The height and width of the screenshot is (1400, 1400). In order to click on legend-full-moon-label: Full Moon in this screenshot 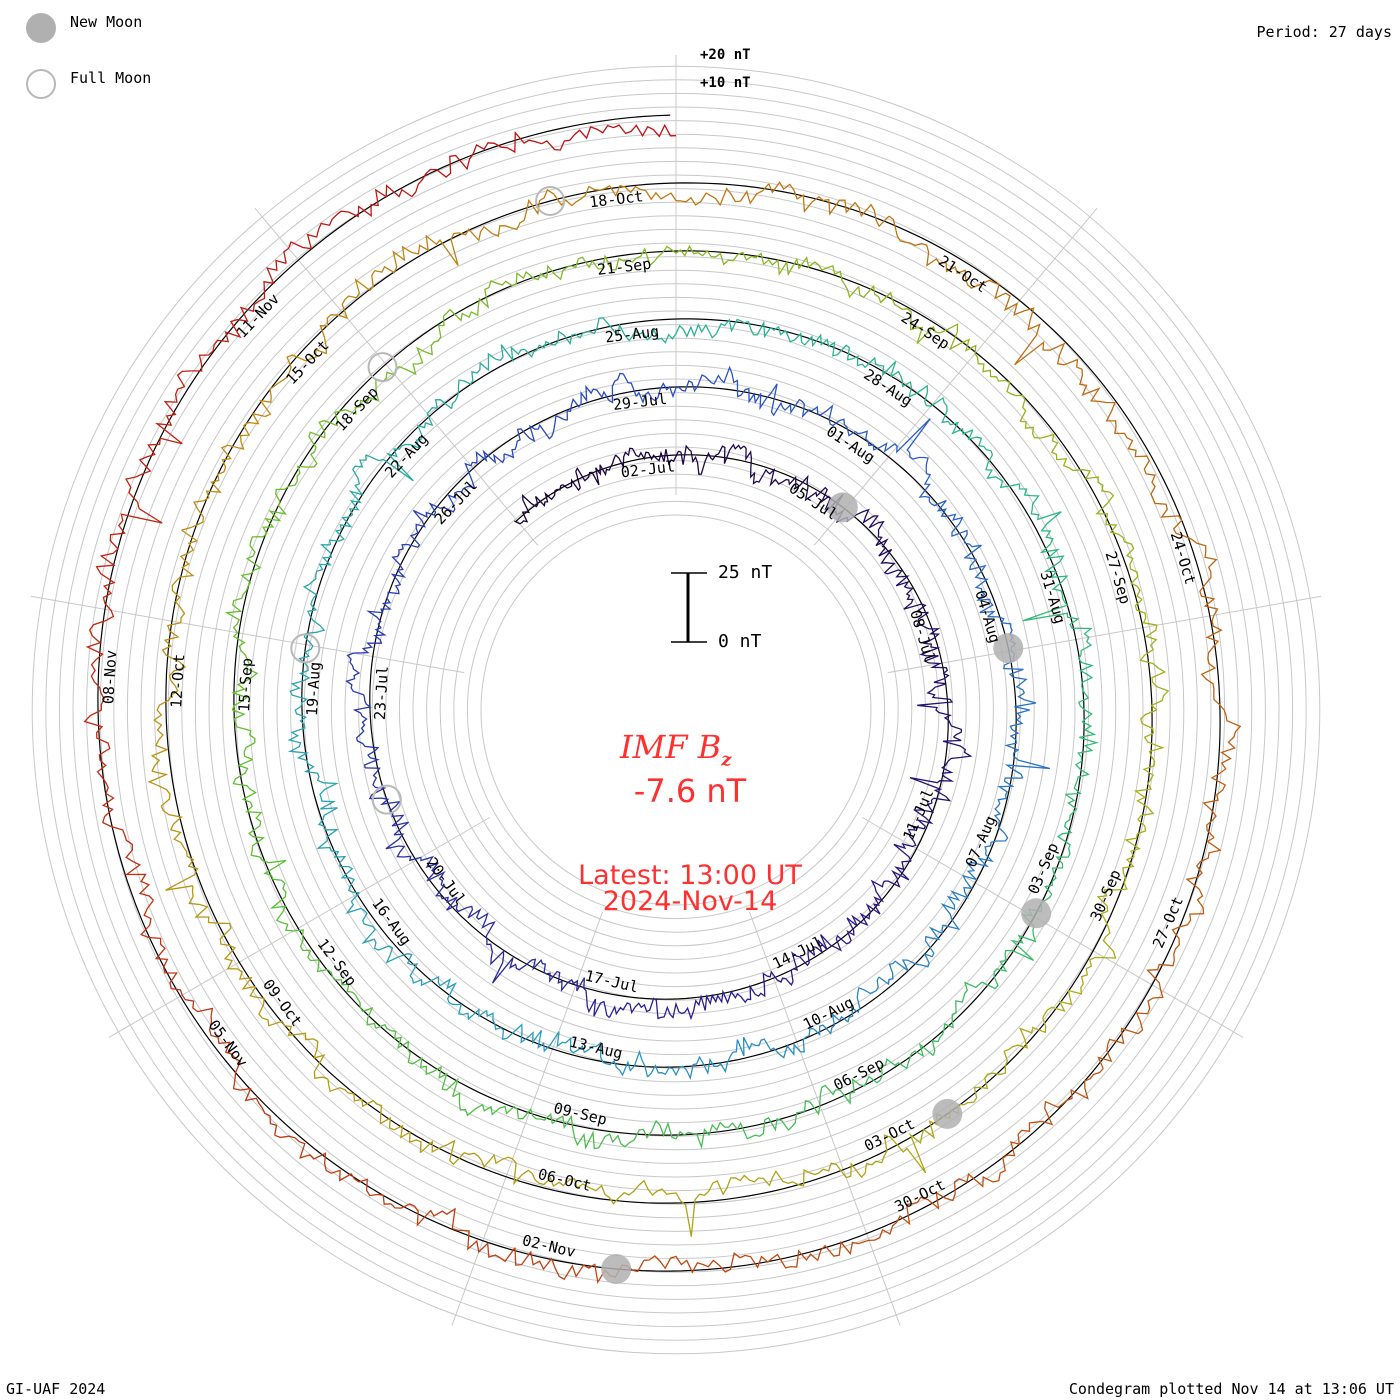, I will do `click(111, 78)`.